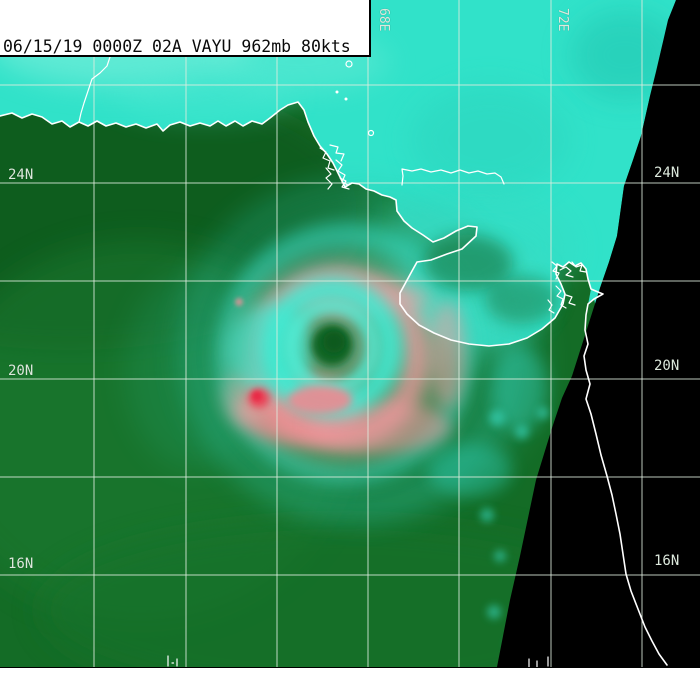  Describe the element at coordinates (667, 173) in the screenshot. I see `lat-label-24n-right: 24N` at that location.